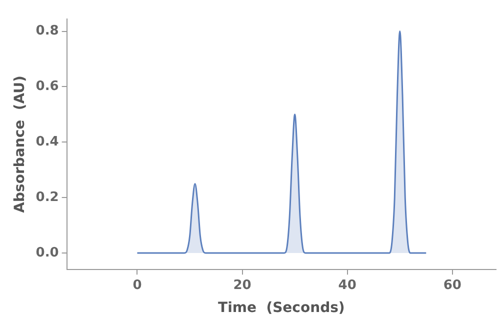 Image resolution: width=500 pixels, height=321 pixels. I want to click on x-tick-label: 20, so click(242, 285).